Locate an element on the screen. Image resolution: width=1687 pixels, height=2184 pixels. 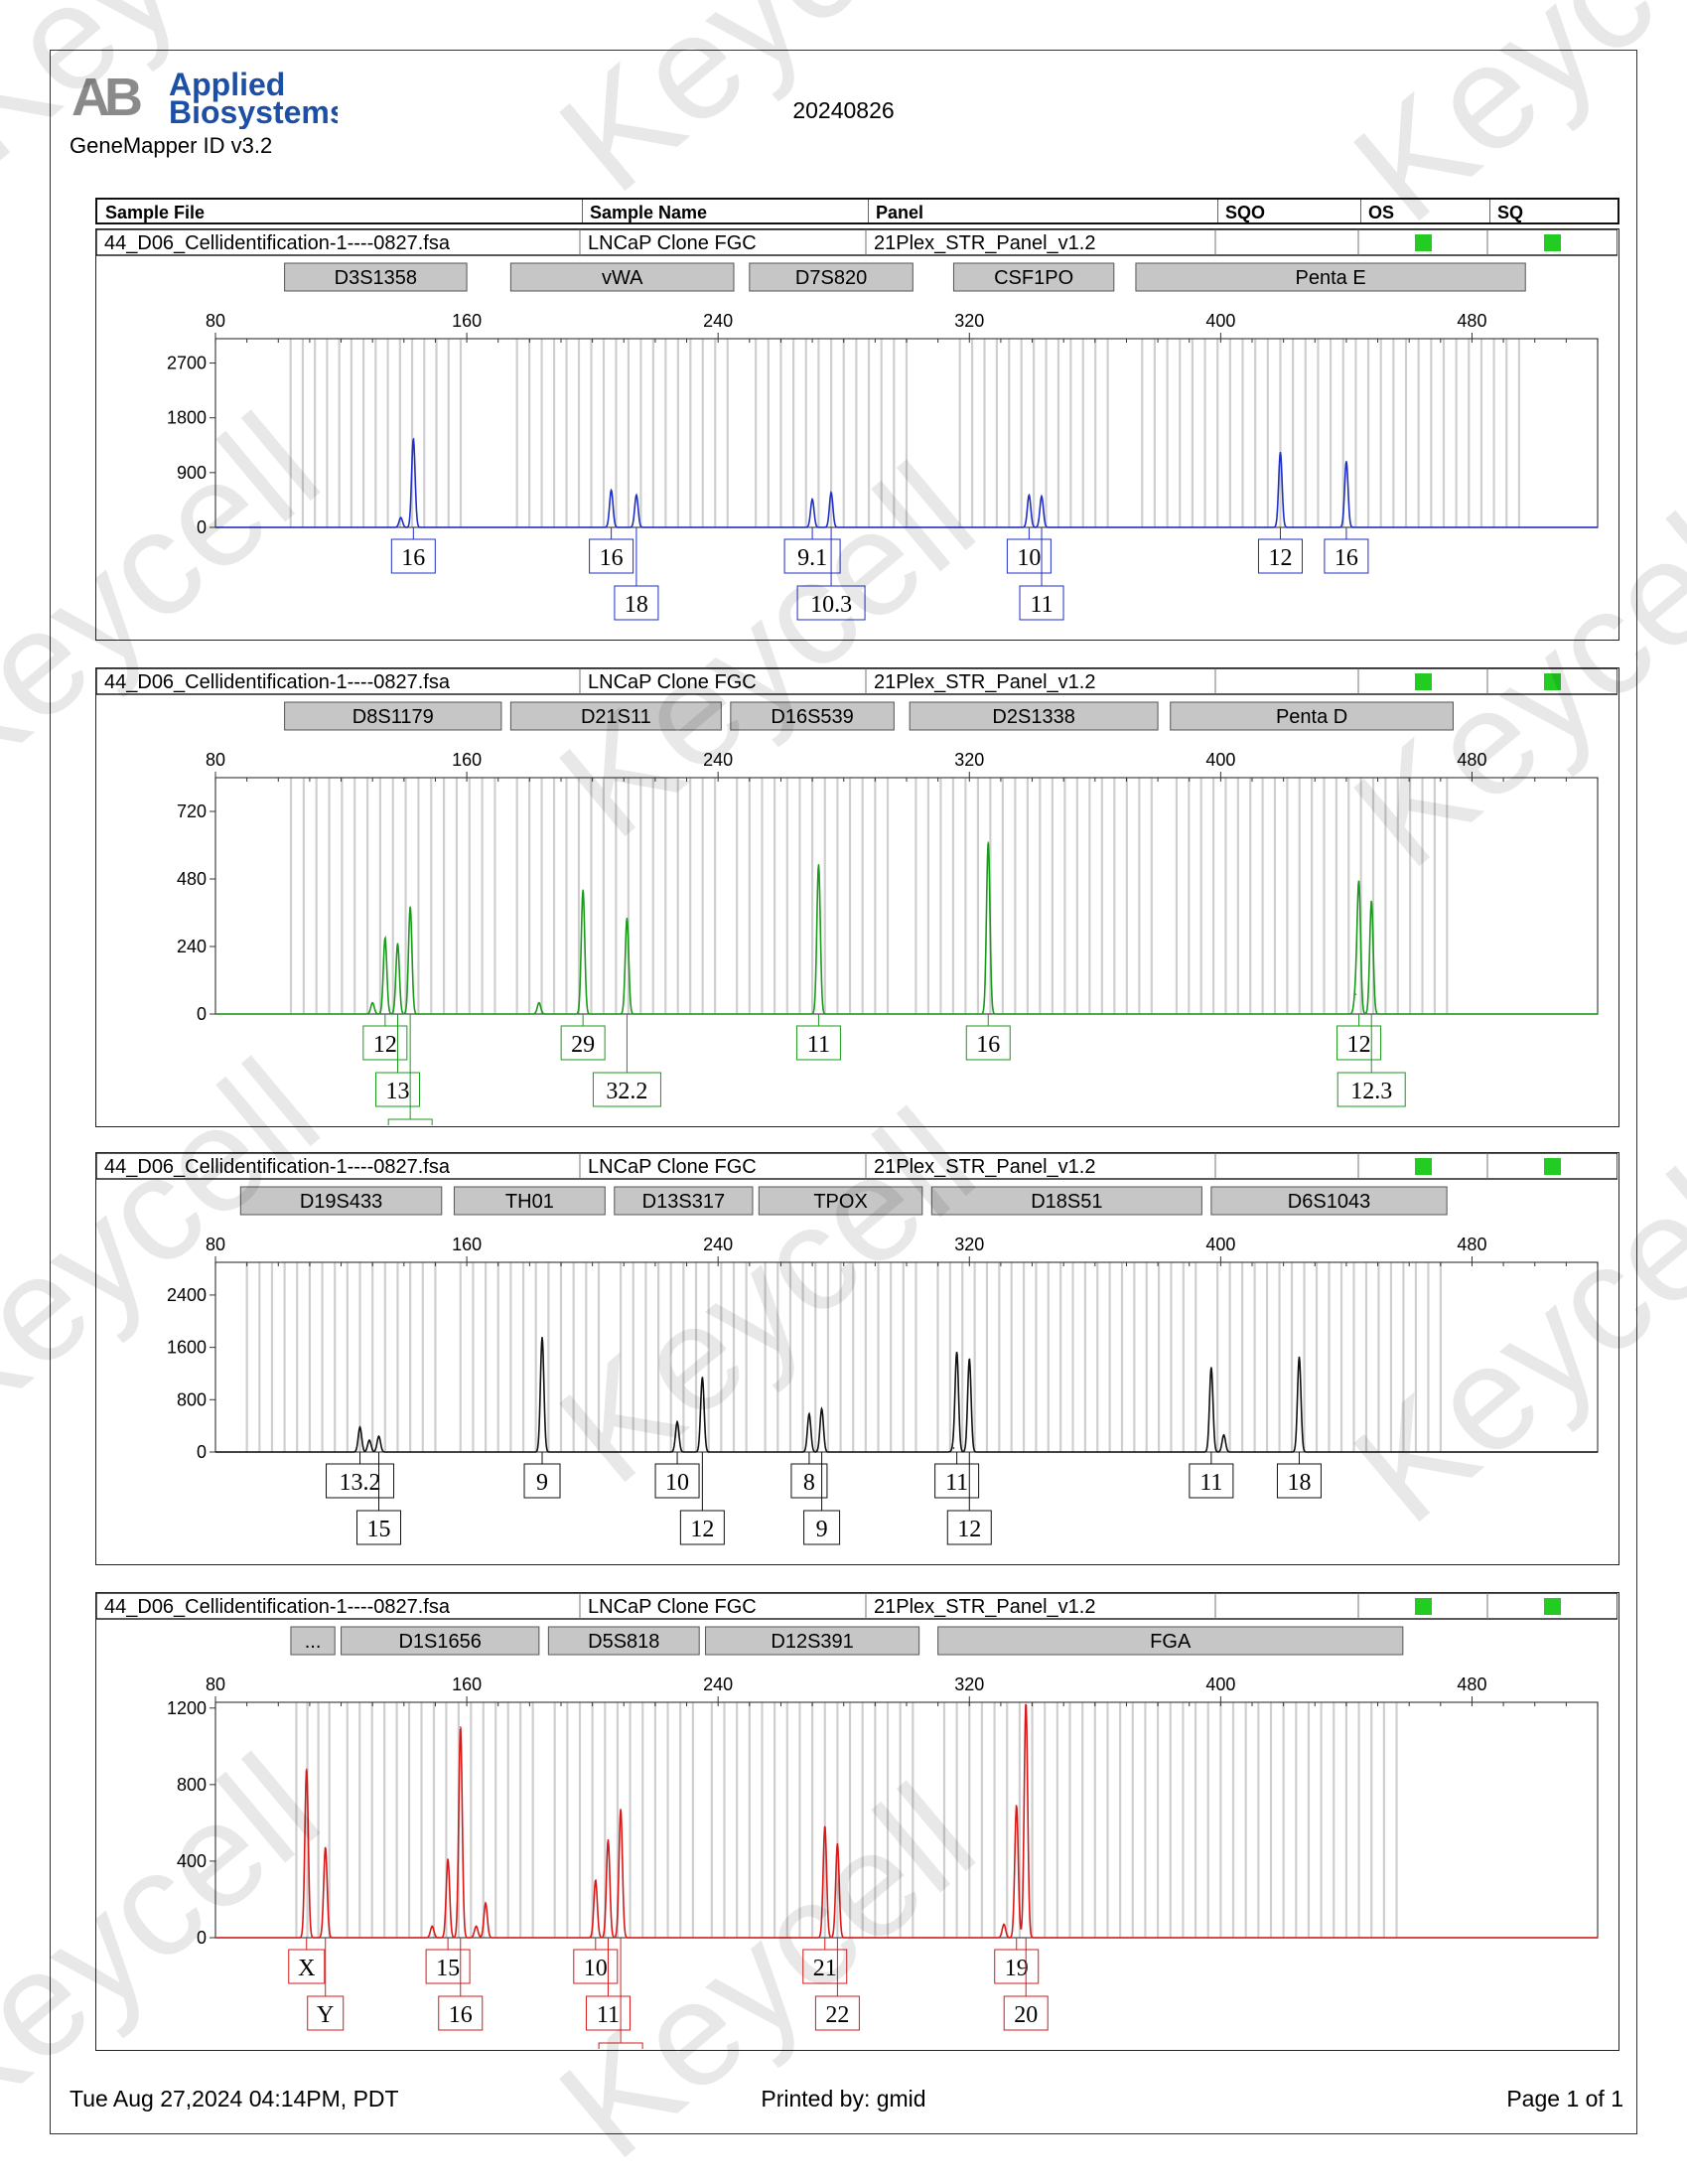
allele-call-label: 21 is located at coordinates (825, 1968).